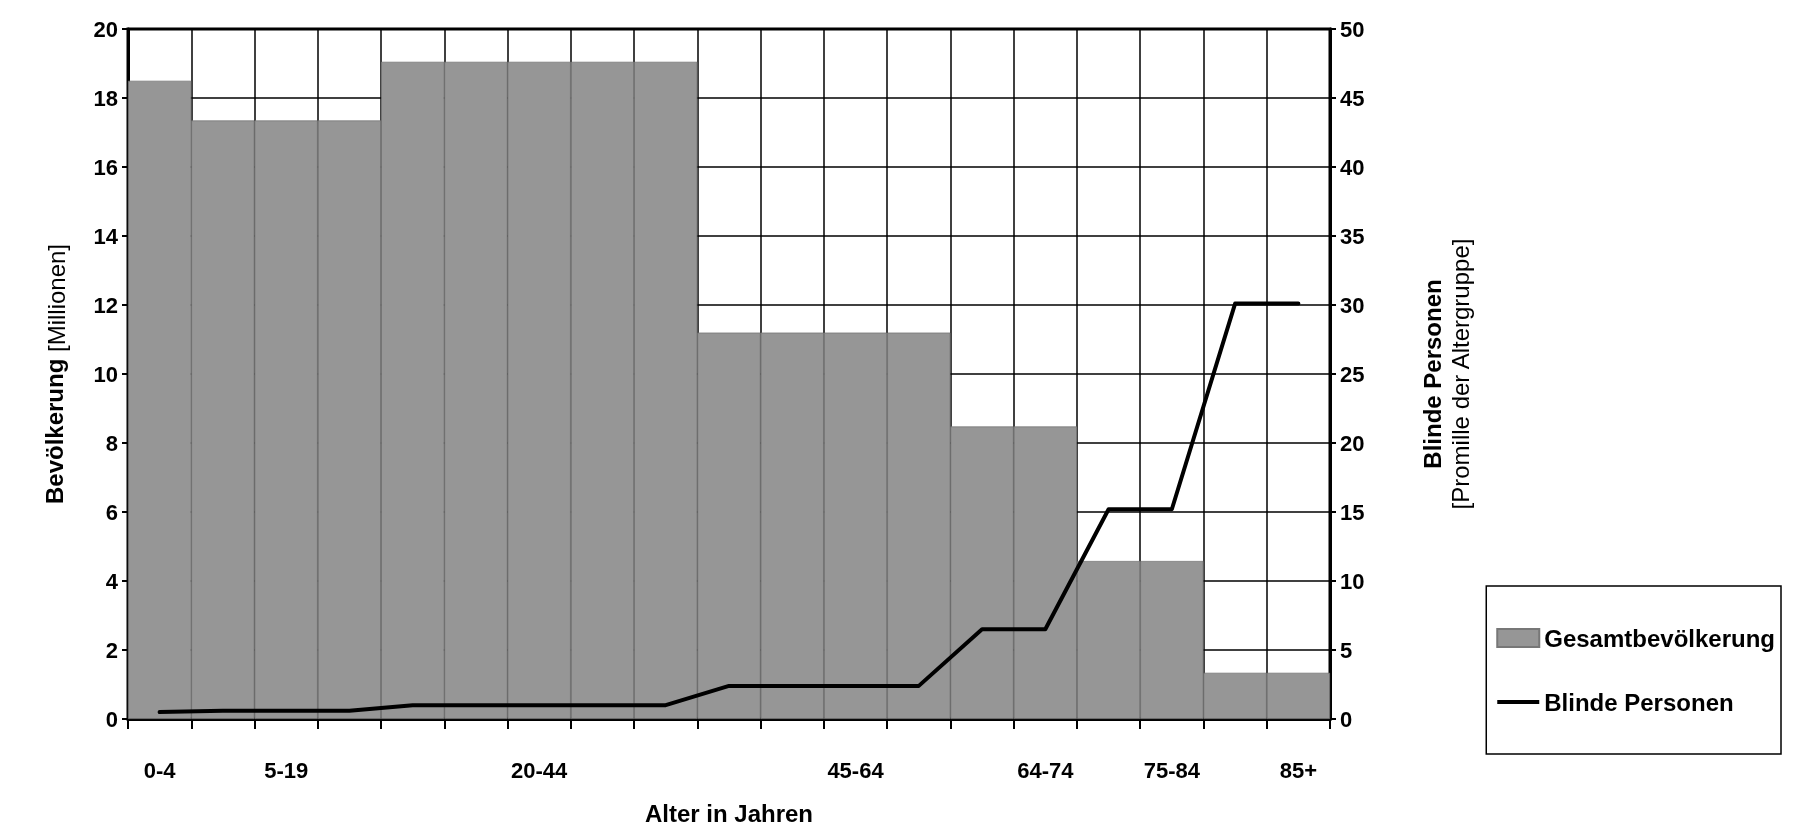 This screenshot has width=1793, height=838. What do you see at coordinates (729, 813) in the screenshot?
I see `x-axis-title: Alter in Jahren` at bounding box center [729, 813].